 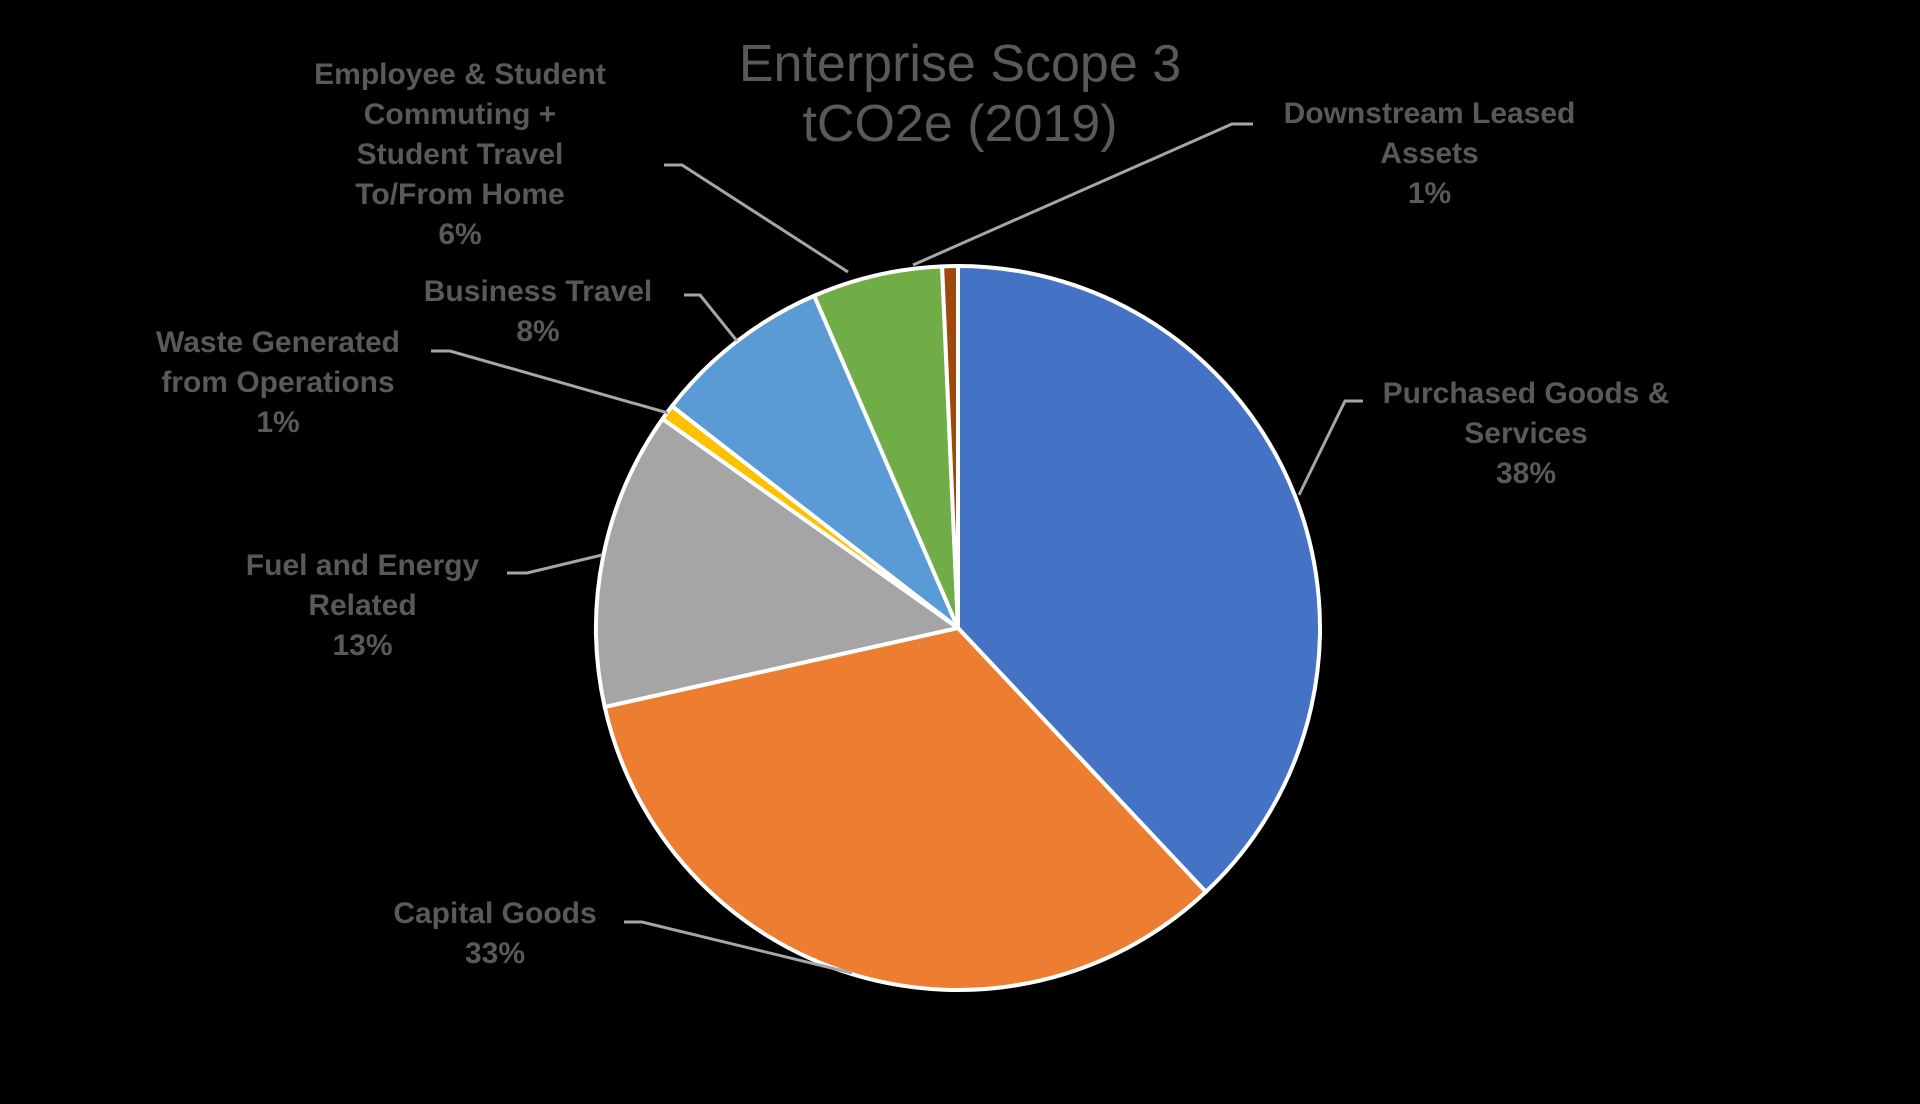 I want to click on data-label-downstream-leased: Downstream Leased Assets 1%, so click(x=1429, y=154).